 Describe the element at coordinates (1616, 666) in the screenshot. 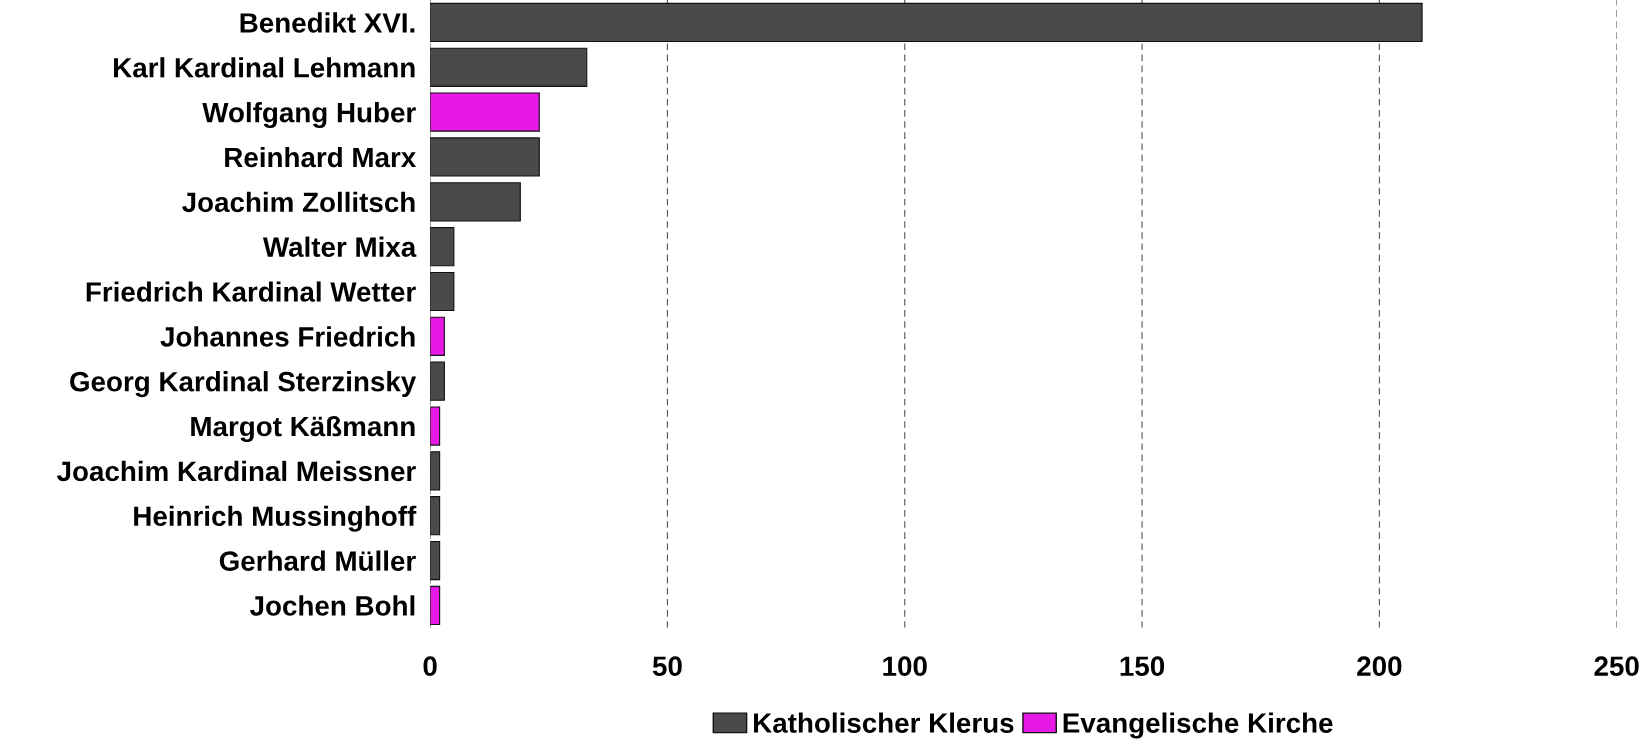

I see `x-tick-label: 250` at that location.